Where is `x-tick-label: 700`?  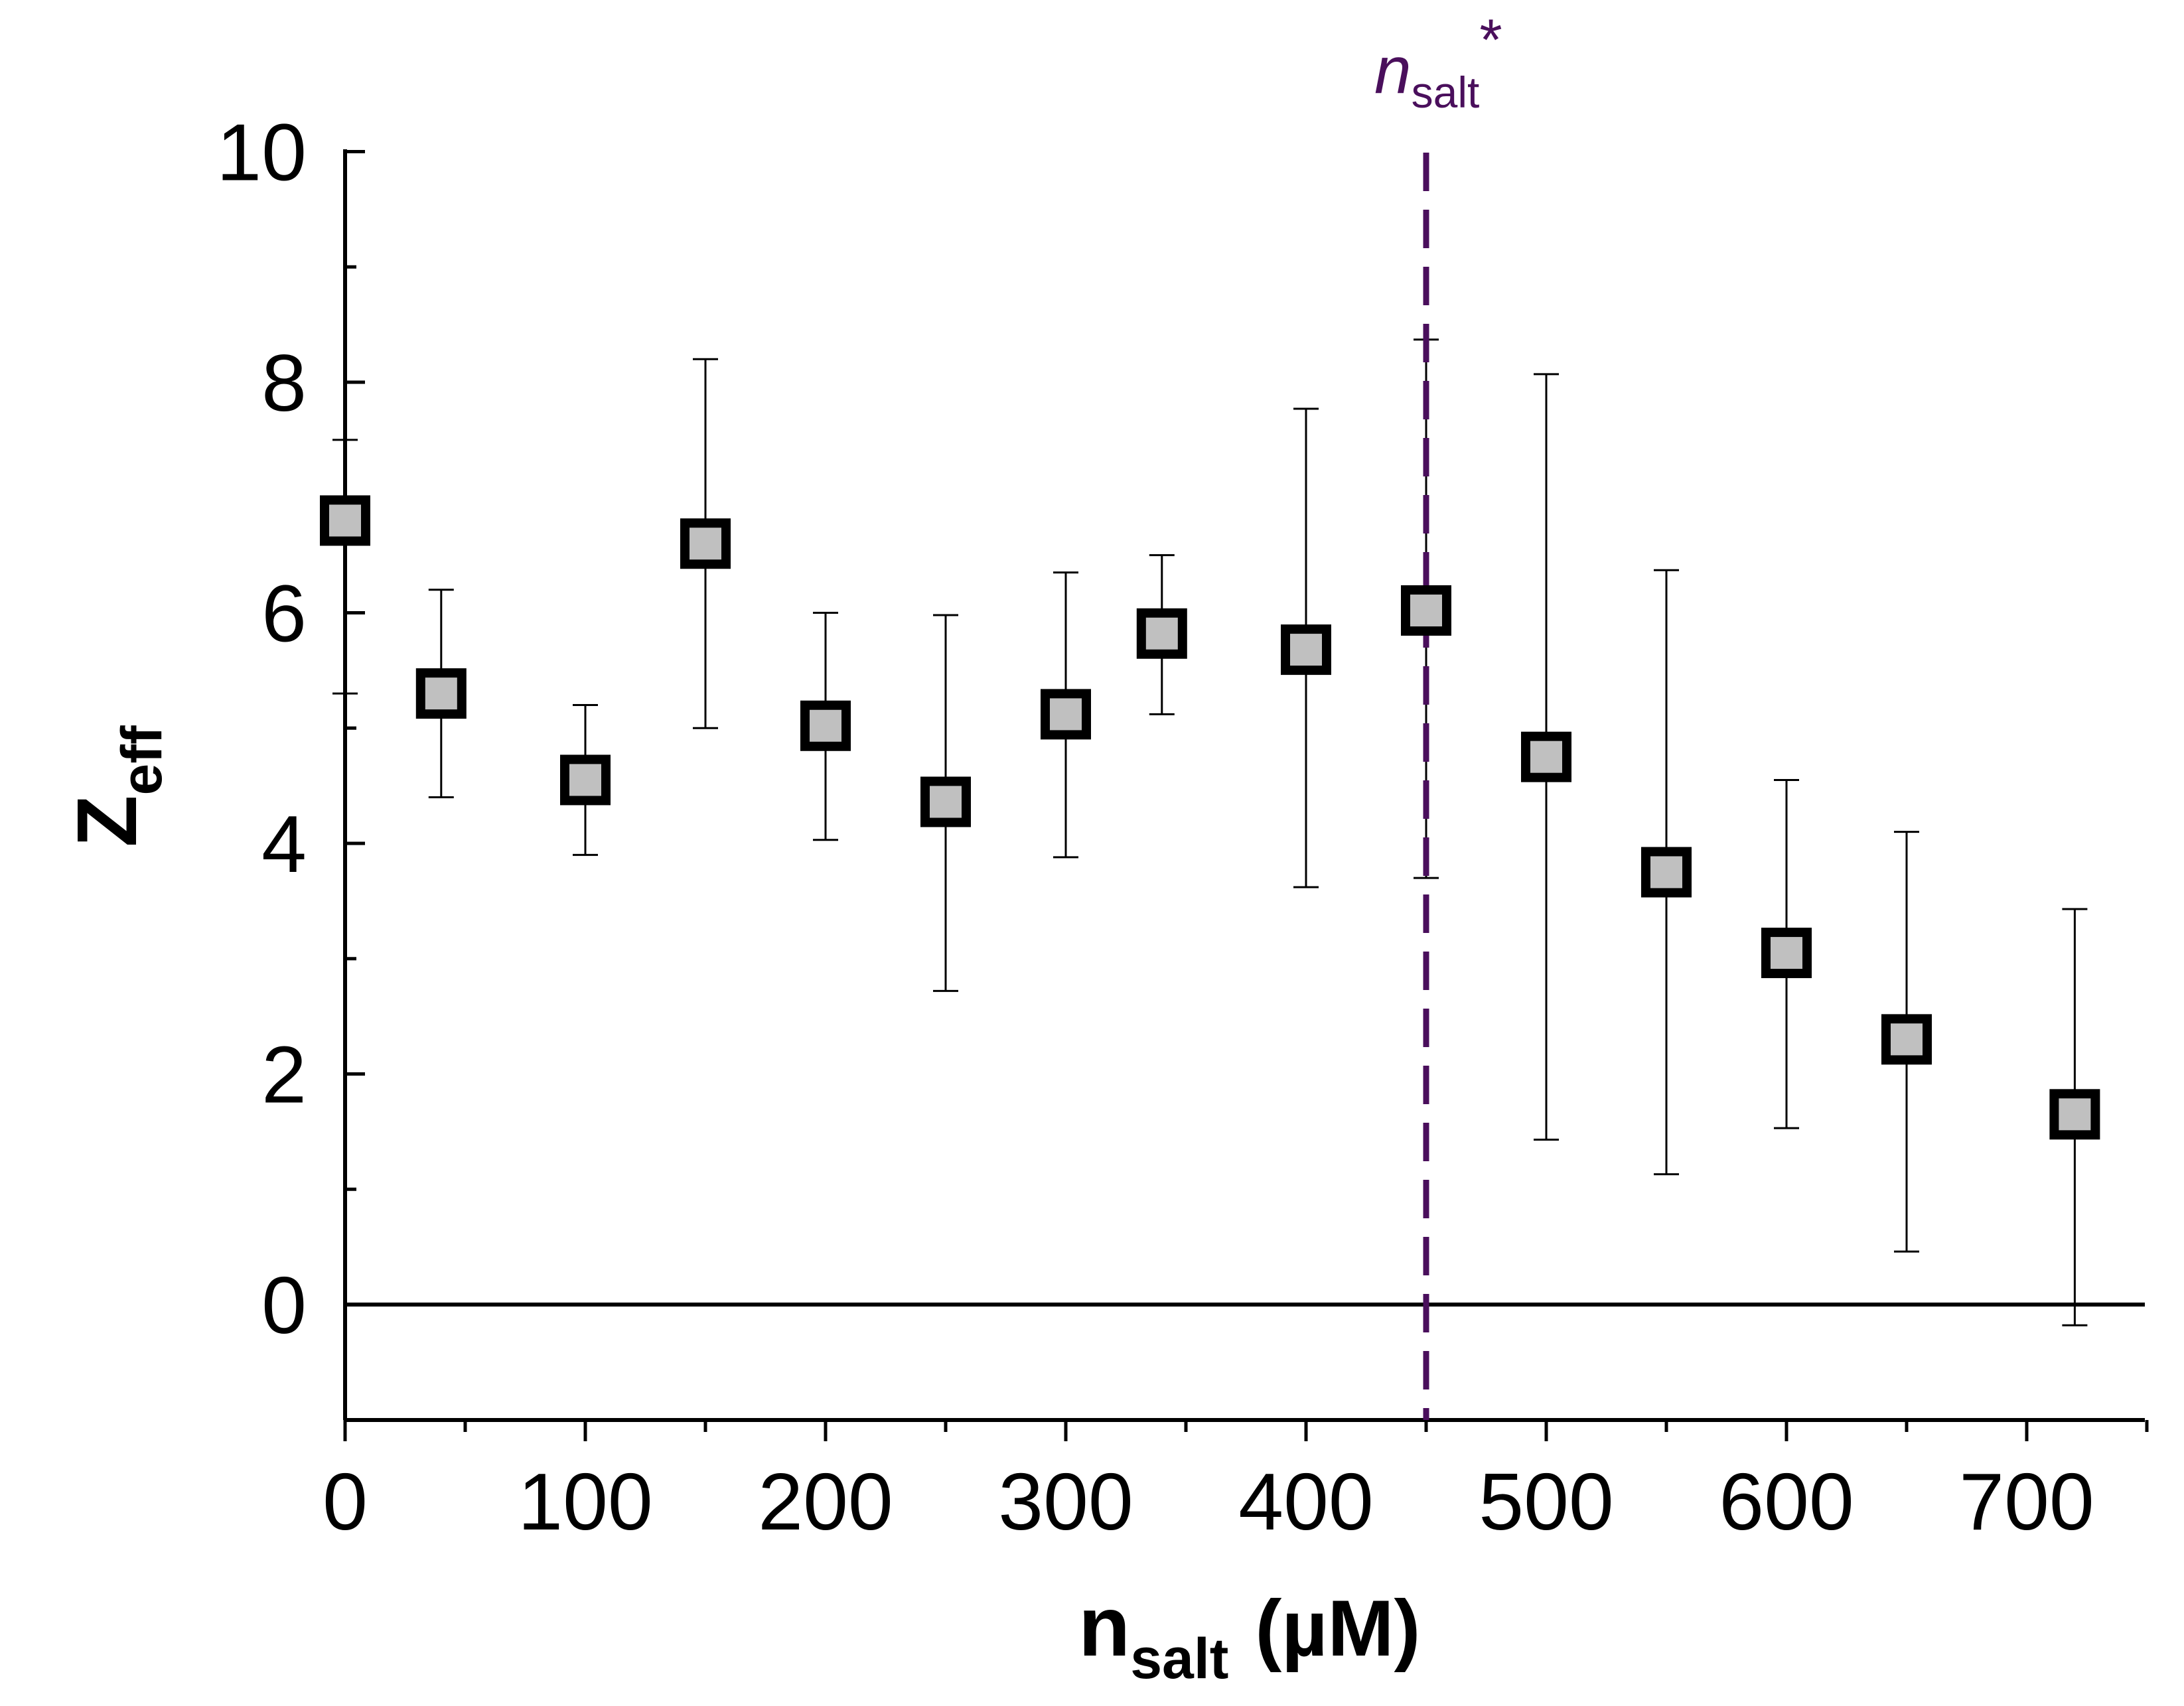
x-tick-label: 700 is located at coordinates (2026, 1502).